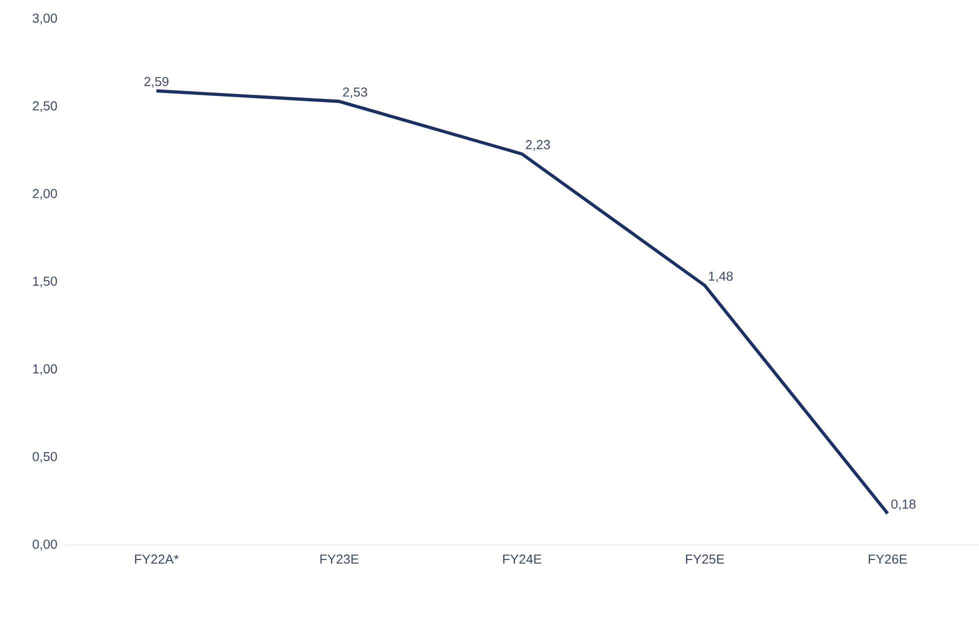 This screenshot has height=631, width=979. Describe the element at coordinates (44, 457) in the screenshot. I see `y-tick-label: 0,50` at that location.